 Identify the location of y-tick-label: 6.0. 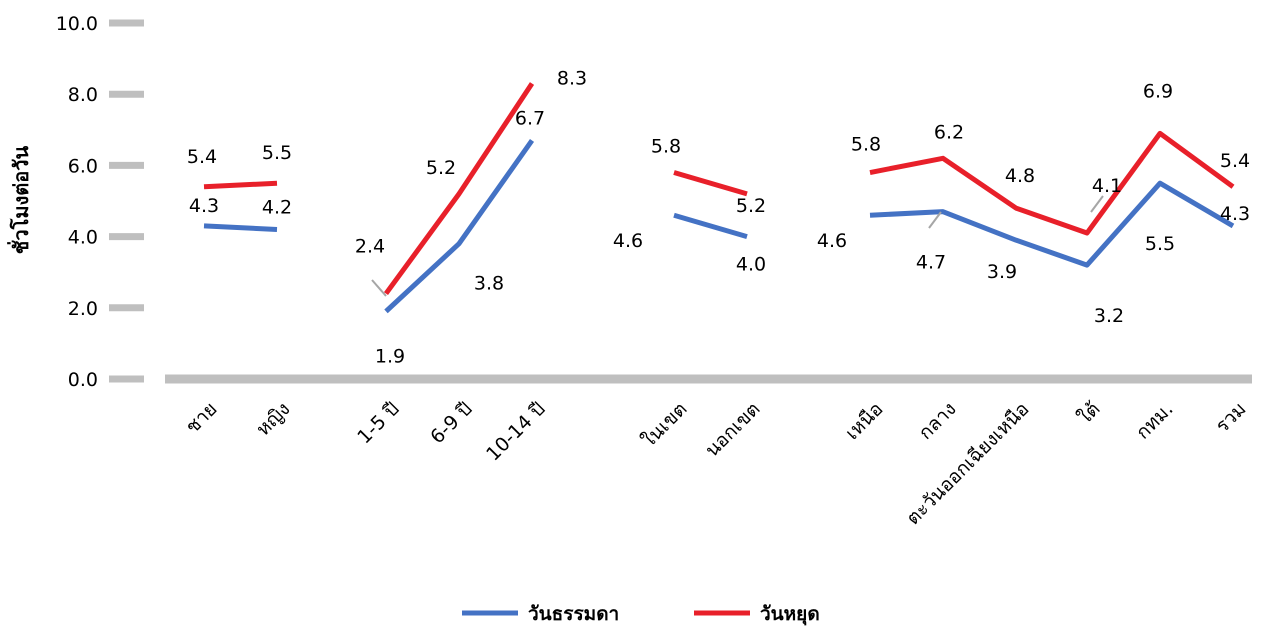
(83, 166).